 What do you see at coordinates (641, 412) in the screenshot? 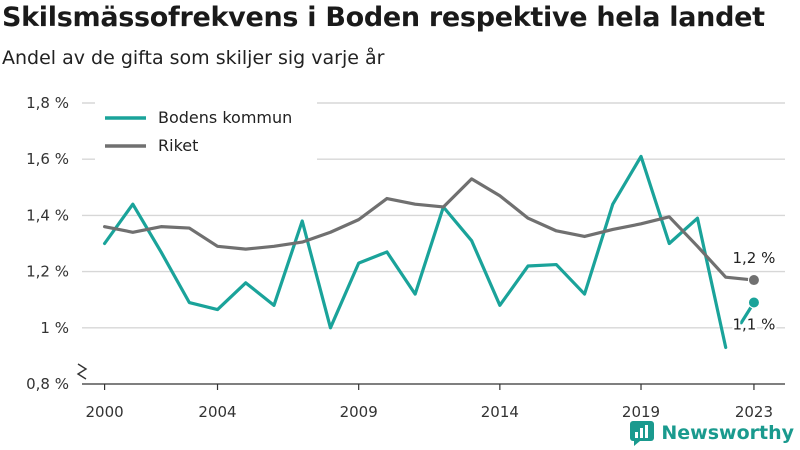
I see `x-tick-label: 2019` at bounding box center [641, 412].